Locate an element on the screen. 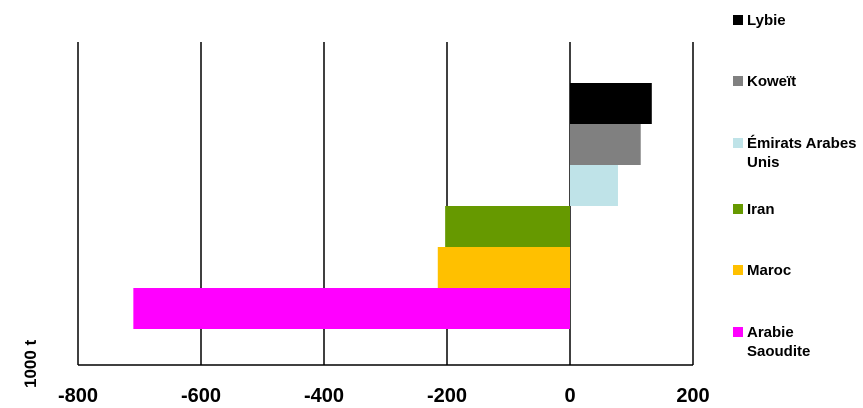 This screenshot has height=408, width=863. x-tick-label-1: -600 is located at coordinates (201, 396).